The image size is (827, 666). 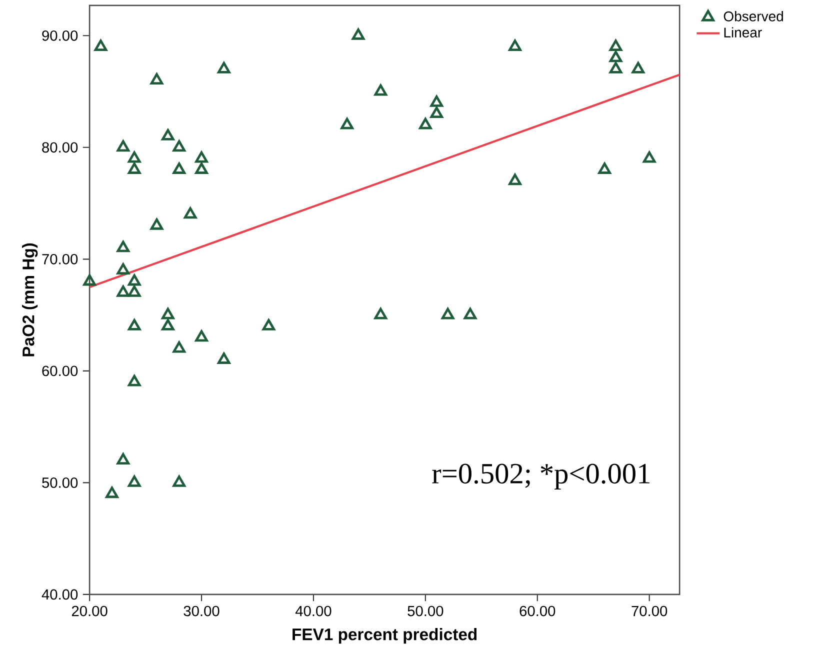 What do you see at coordinates (60, 147) in the screenshot?
I see `y-tick-label: 80.00` at bounding box center [60, 147].